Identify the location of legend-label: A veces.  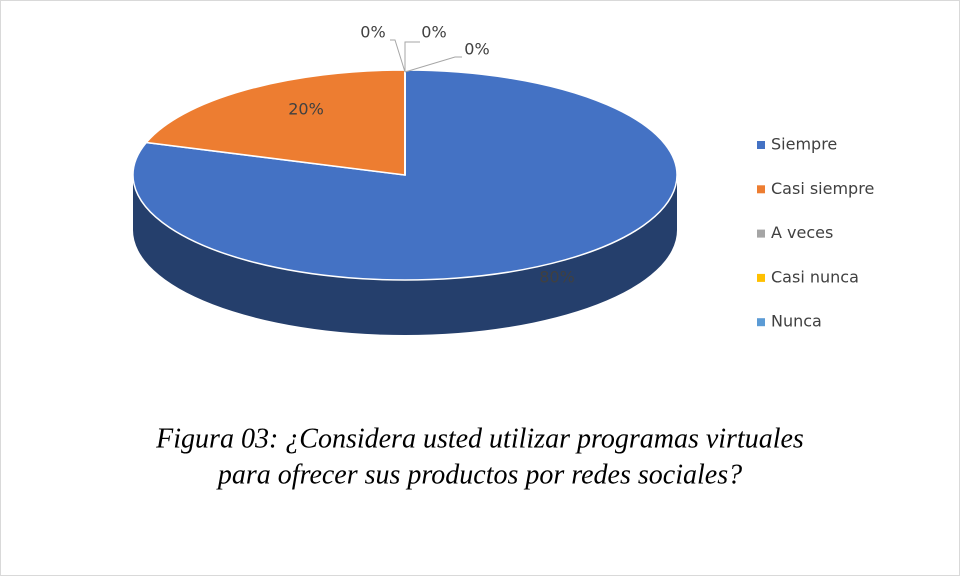
(802, 232).